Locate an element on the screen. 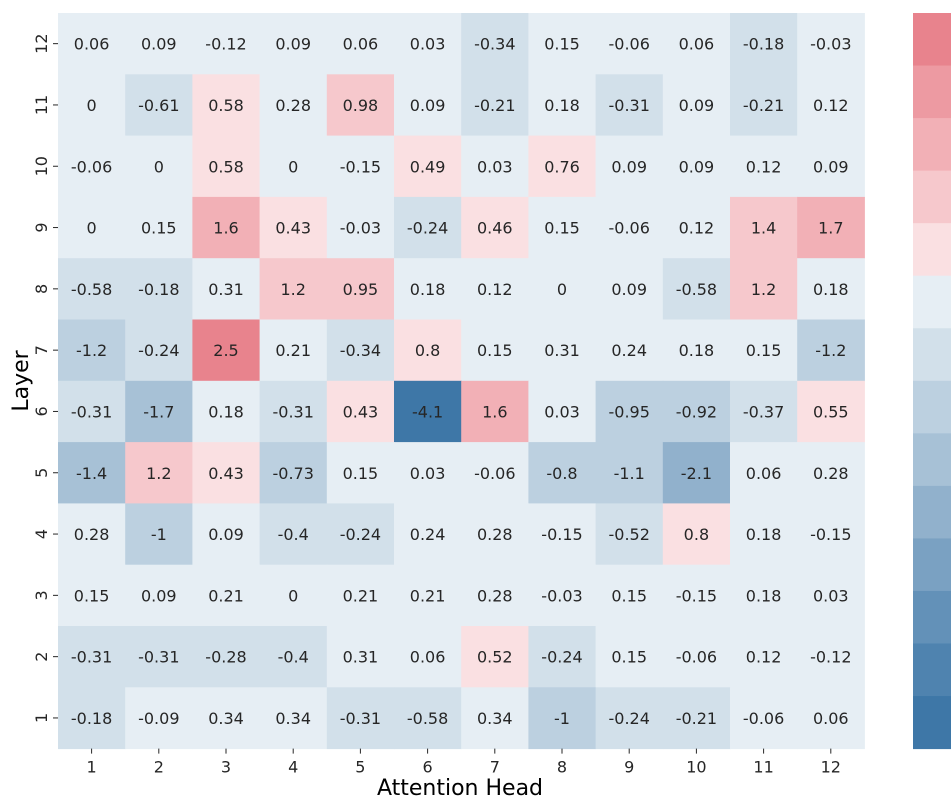  x-tick-label: 5 is located at coordinates (360, 767).